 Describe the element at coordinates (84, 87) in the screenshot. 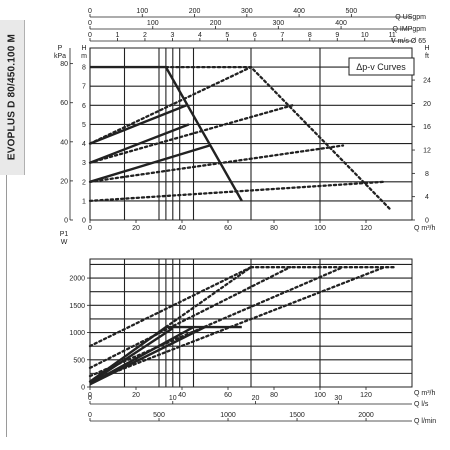

I see `m-tick-label: 7` at that location.